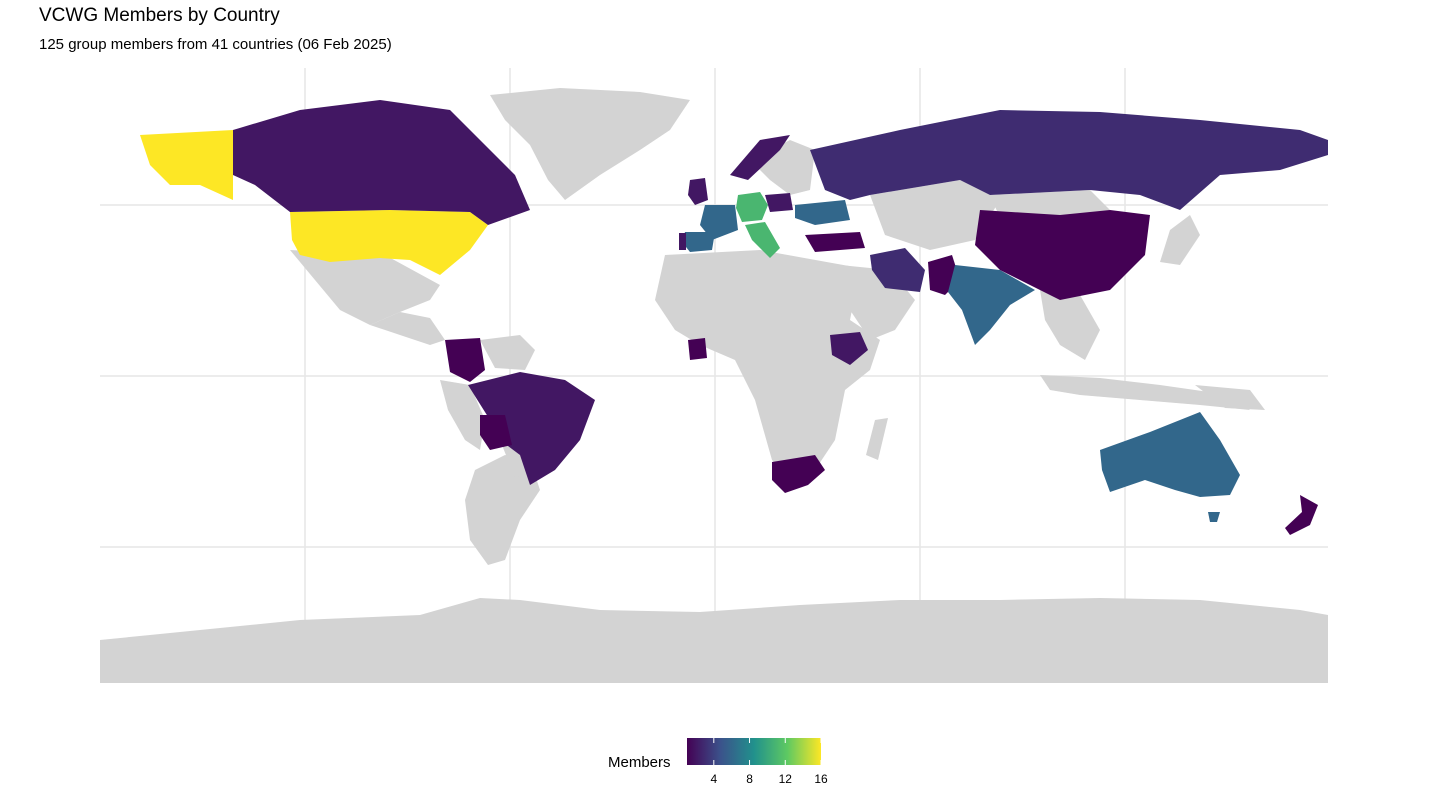  Describe the element at coordinates (1069, 160) in the screenshot. I see `country-russia` at that location.